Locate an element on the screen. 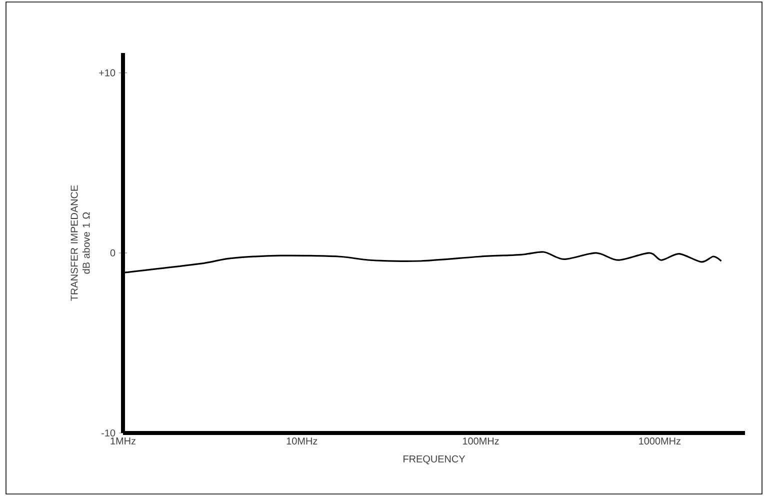 This screenshot has height=496, width=768. y-tick-label: 0 is located at coordinates (113, 252).